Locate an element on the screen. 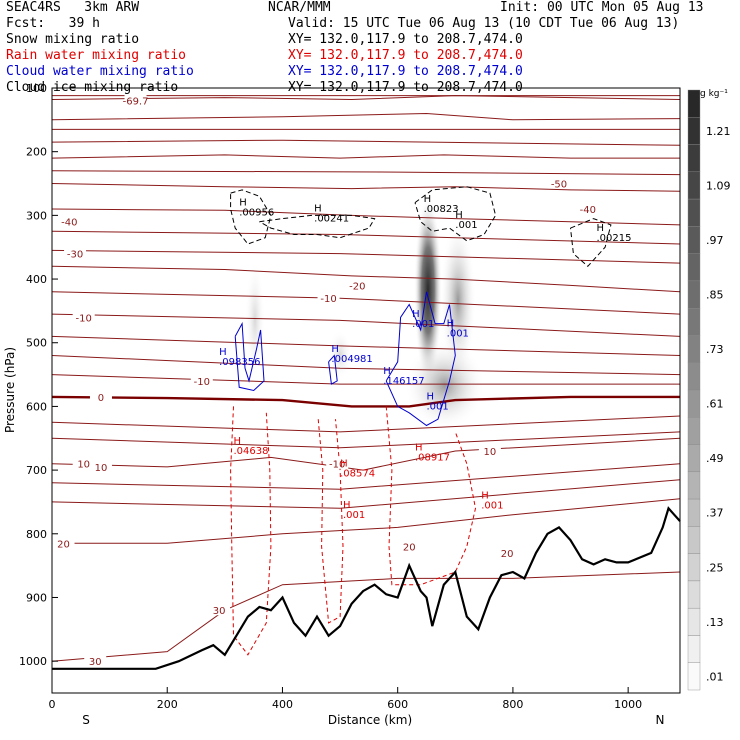 This screenshot has width=740, height=740. x-tick-label: 600 is located at coordinates (397, 704).